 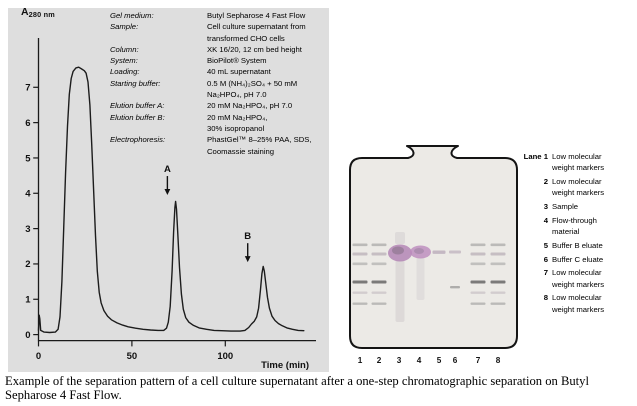 What do you see at coordinates (27, 229) in the screenshot?
I see `y-tick-label: 3` at bounding box center [27, 229].